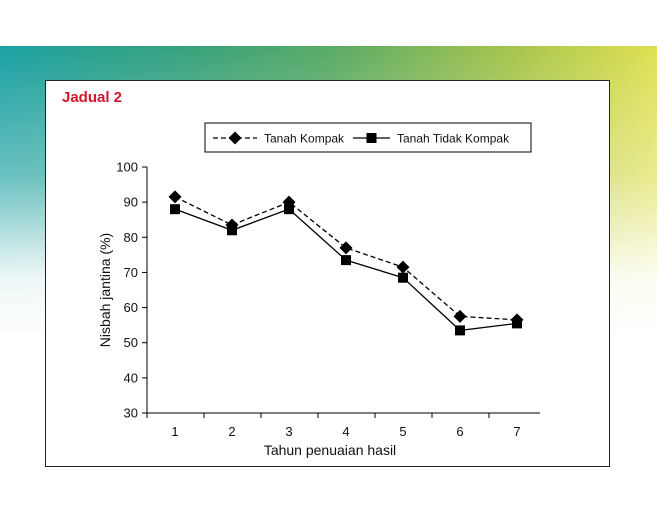 The image size is (657, 522). I want to click on y-tick-label: 80, so click(131, 237).